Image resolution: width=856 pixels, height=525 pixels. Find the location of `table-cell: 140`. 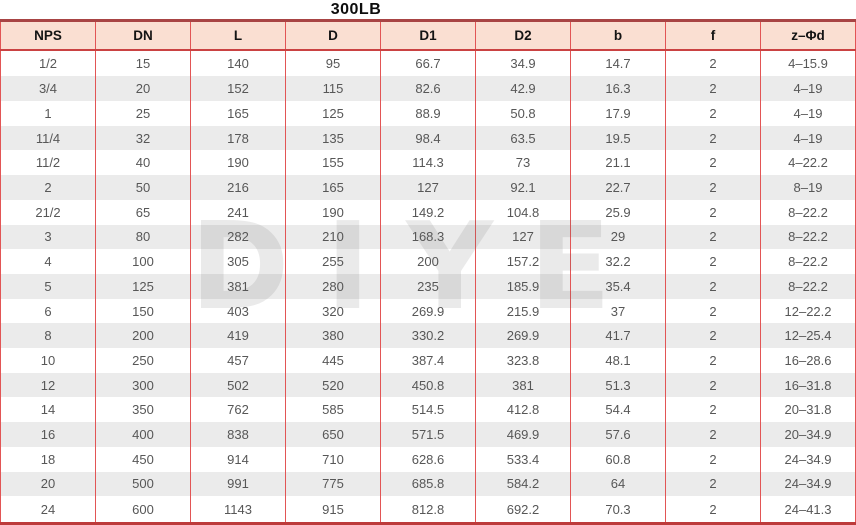

table-cell: 140 is located at coordinates (238, 63).